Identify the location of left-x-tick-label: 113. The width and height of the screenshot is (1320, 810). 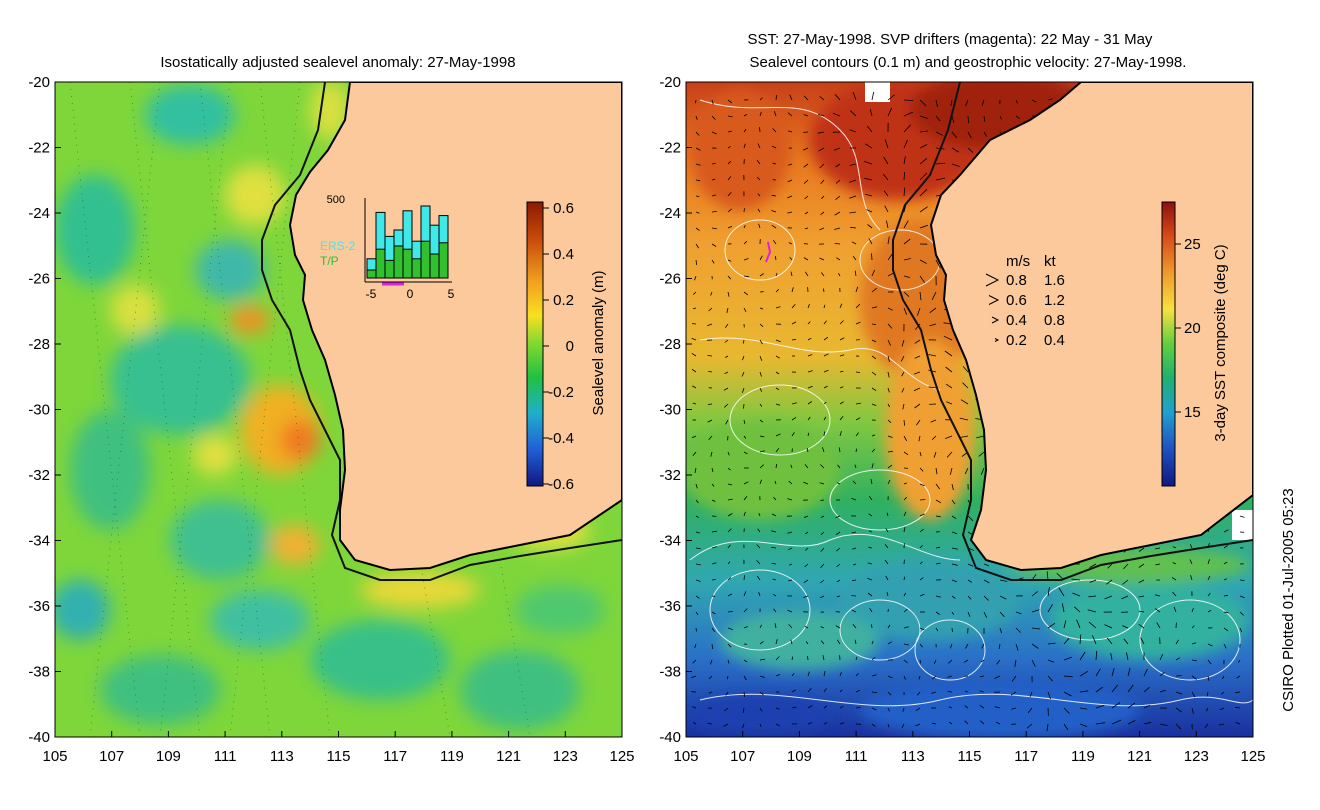
(282, 756).